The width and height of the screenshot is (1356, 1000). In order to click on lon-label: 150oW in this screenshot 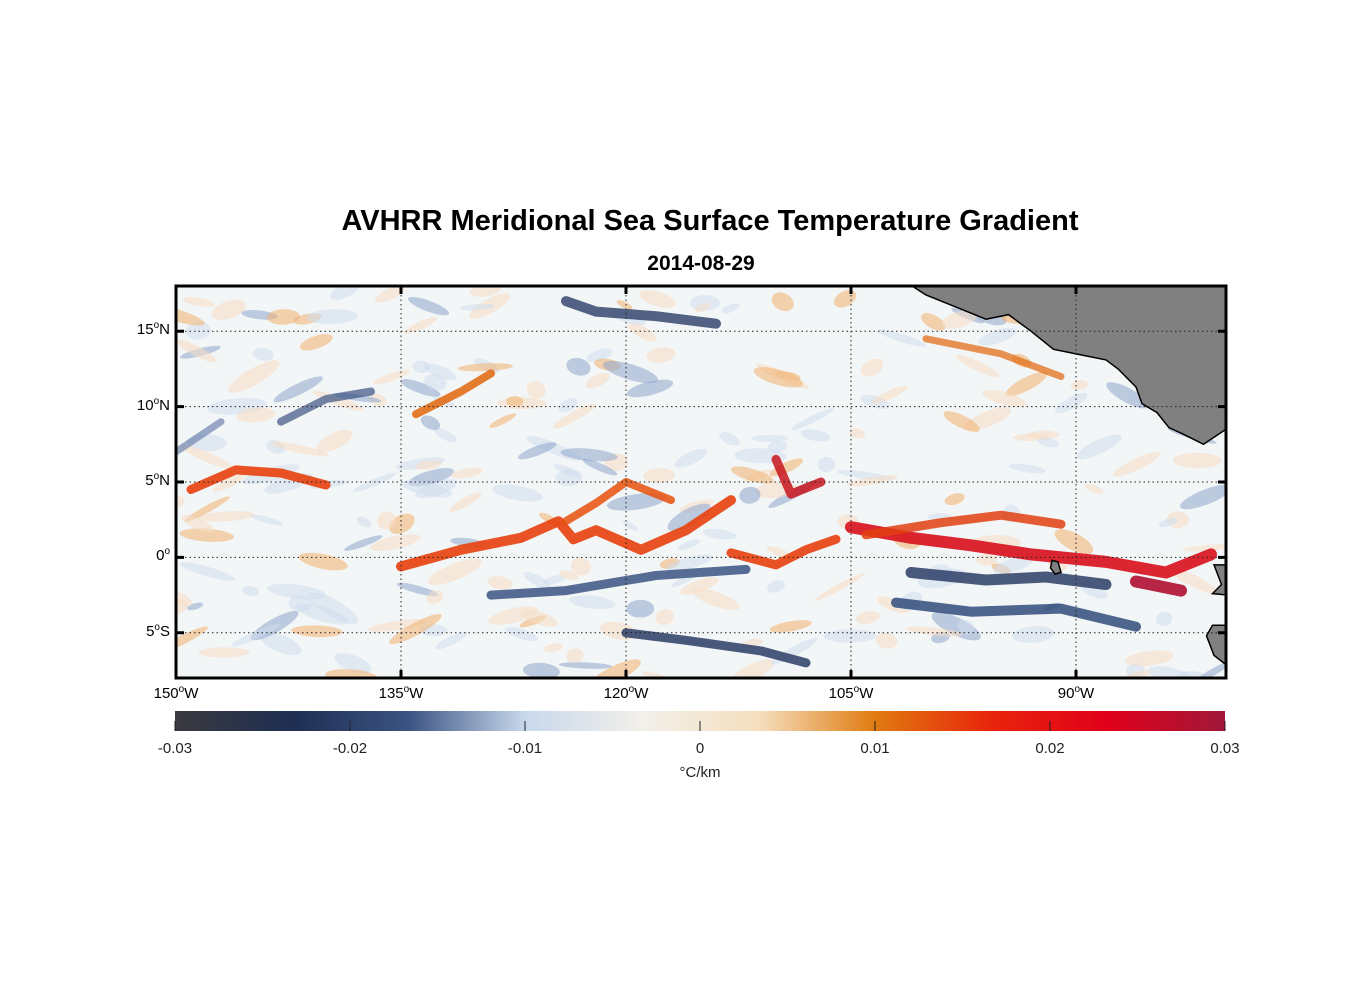, I will do `click(176, 693)`.